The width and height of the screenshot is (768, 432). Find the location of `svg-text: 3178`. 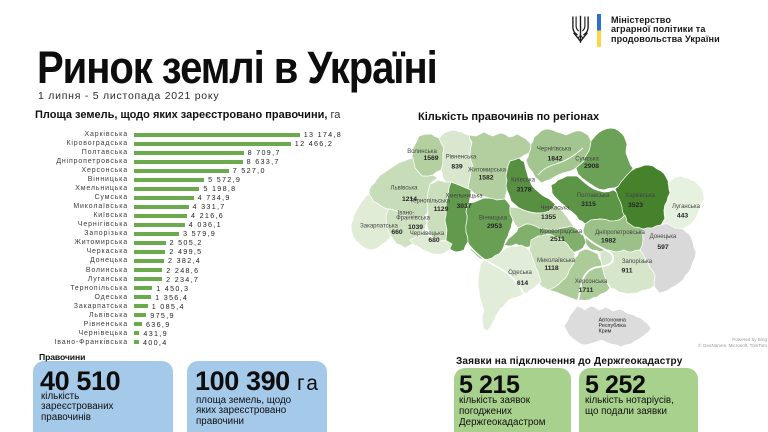

svg-text: 3178 is located at coordinates (523, 190).